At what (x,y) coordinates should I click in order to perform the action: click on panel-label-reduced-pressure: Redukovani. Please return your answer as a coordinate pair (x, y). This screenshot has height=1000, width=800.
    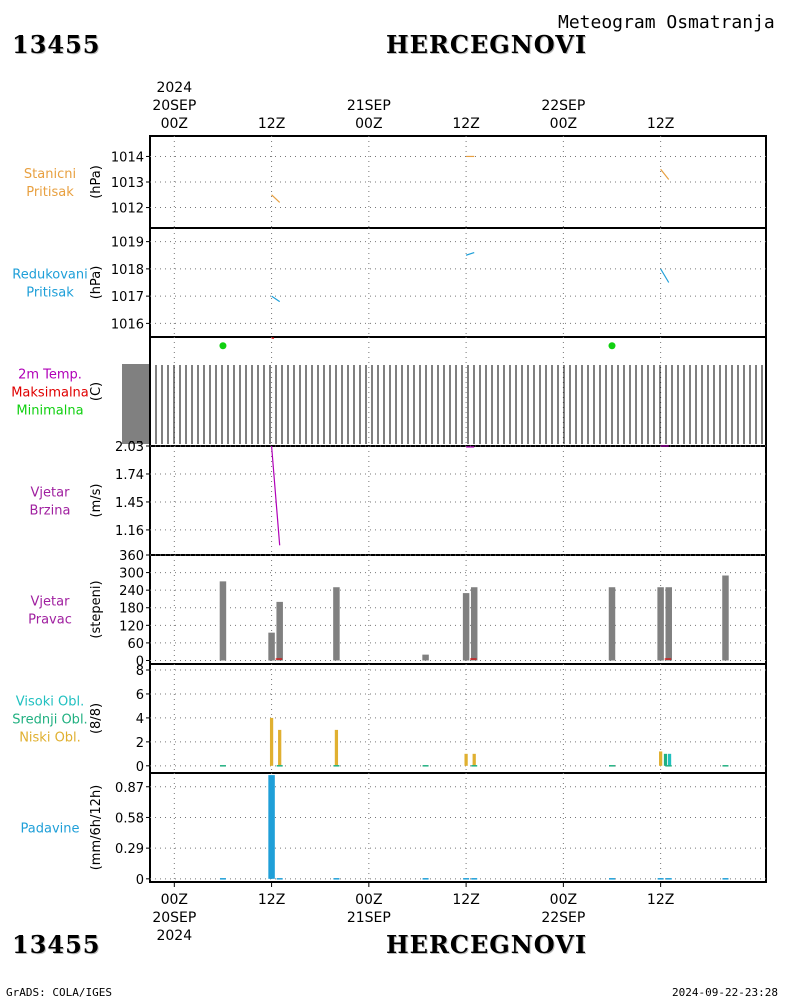
    Looking at the image, I should click on (49, 275).